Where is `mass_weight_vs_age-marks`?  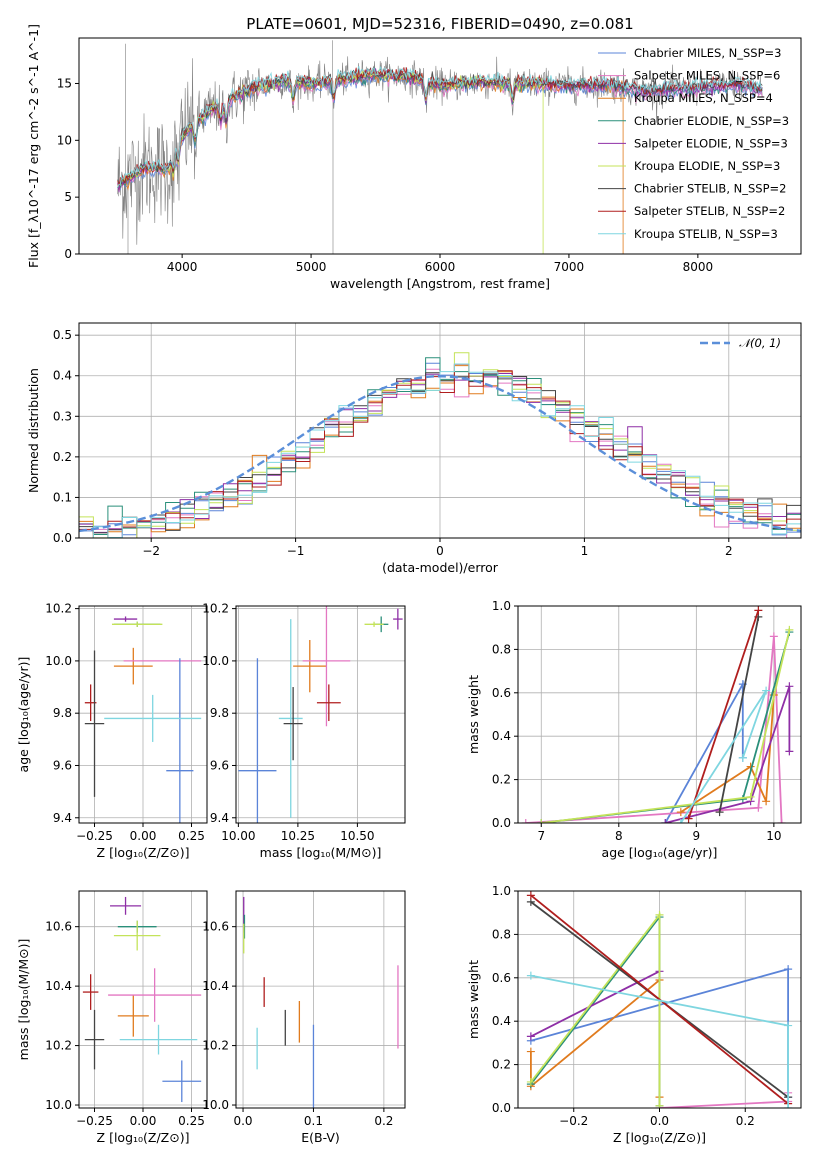 mass_weight_vs_age-marks is located at coordinates (657, 714).